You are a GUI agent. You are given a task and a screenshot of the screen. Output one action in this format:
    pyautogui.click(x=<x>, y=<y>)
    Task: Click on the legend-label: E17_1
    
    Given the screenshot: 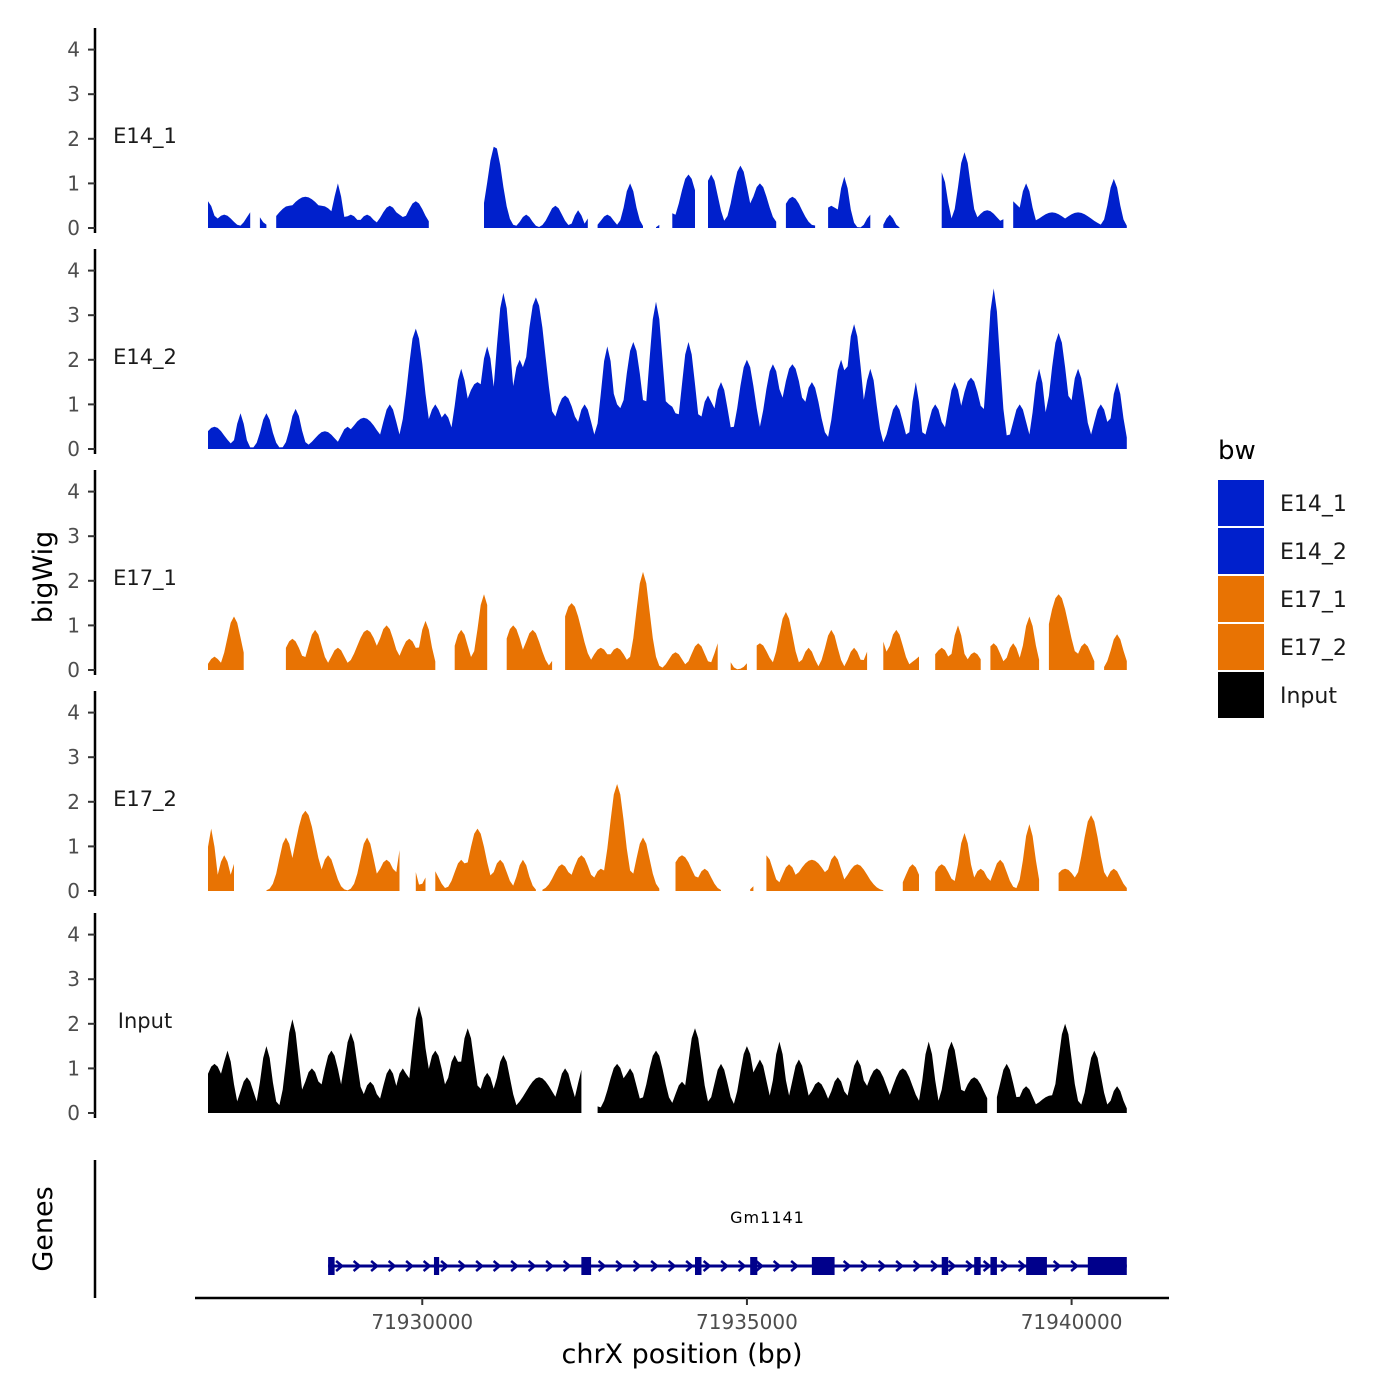 What is the action you would take?
    pyautogui.click(x=1313, y=600)
    